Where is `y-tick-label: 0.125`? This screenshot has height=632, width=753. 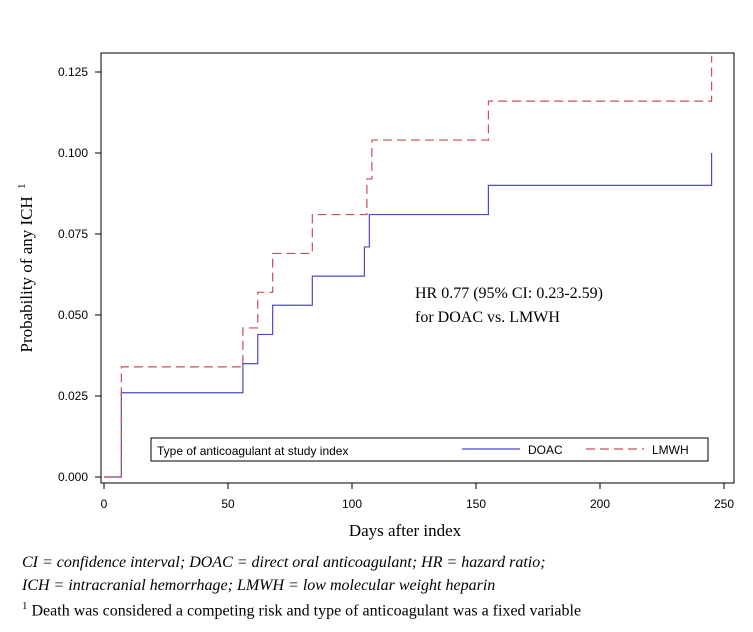 y-tick-label: 0.125 is located at coordinates (73, 72).